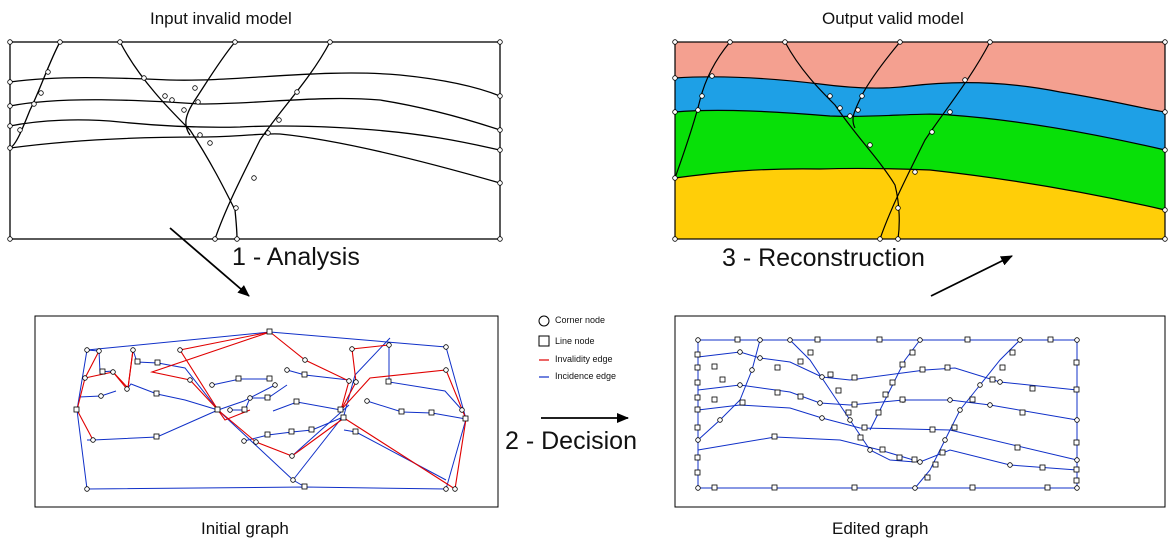 The image size is (1171, 548). What do you see at coordinates (584, 359) in the screenshot?
I see `legend-invalidity-edge-label: Invalidity edge` at bounding box center [584, 359].